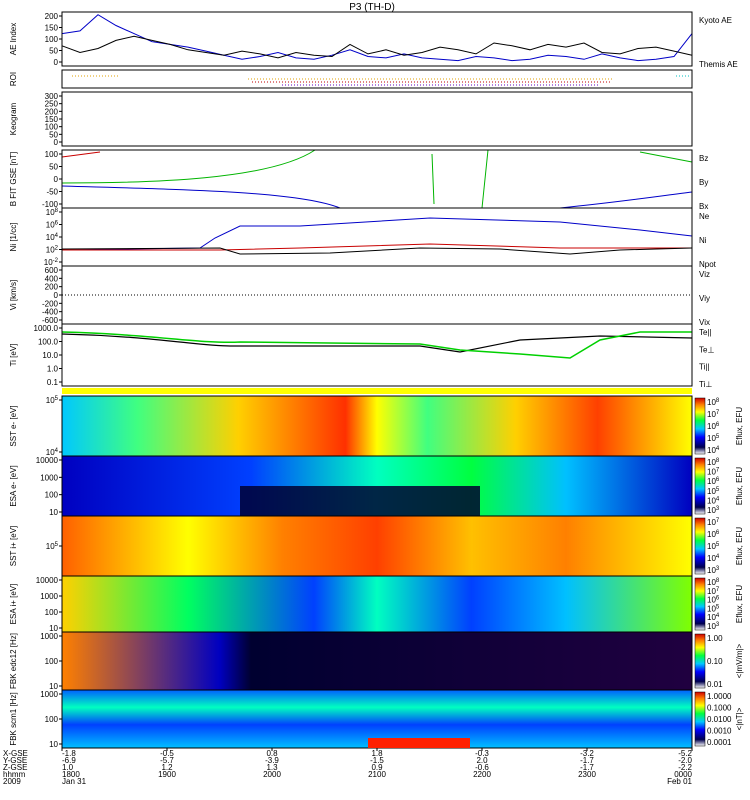 The width and height of the screenshot is (750, 800). I want to click on y-tick-label-b: -100, so click(50, 204).